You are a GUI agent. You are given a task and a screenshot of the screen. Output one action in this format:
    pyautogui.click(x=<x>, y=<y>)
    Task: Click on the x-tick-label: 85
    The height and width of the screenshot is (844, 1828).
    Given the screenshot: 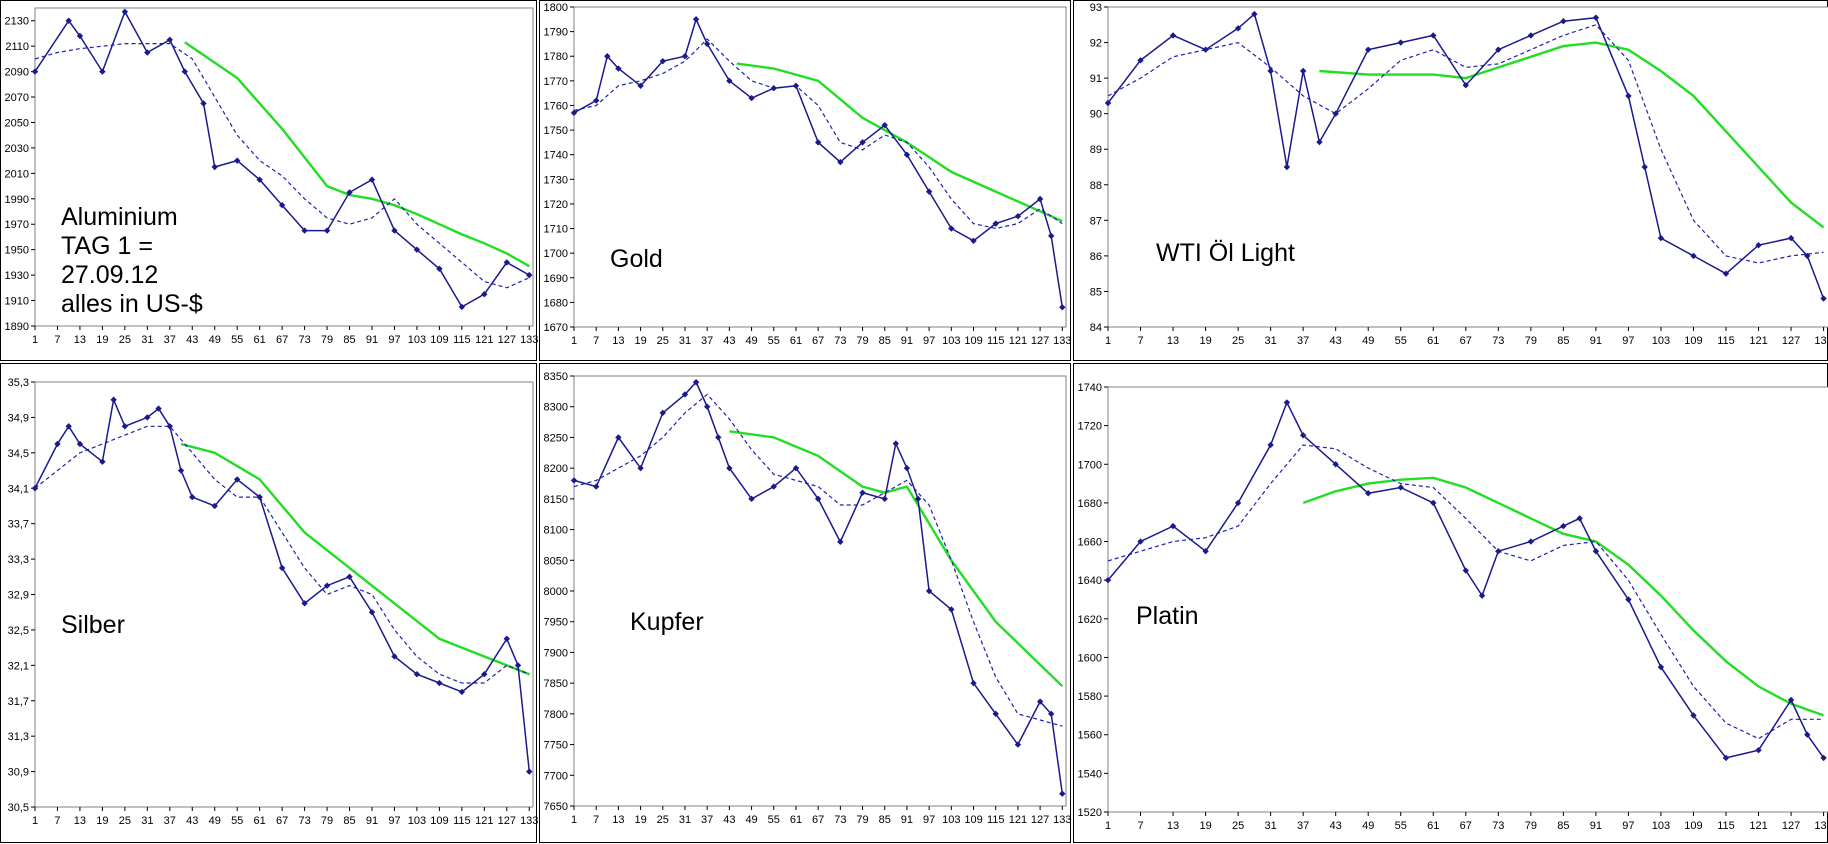 What is the action you would take?
    pyautogui.click(x=349, y=340)
    